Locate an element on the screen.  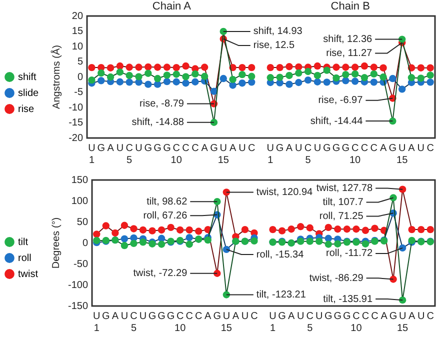
data-label: roll, -15.34 is located at coordinates (280, 254).